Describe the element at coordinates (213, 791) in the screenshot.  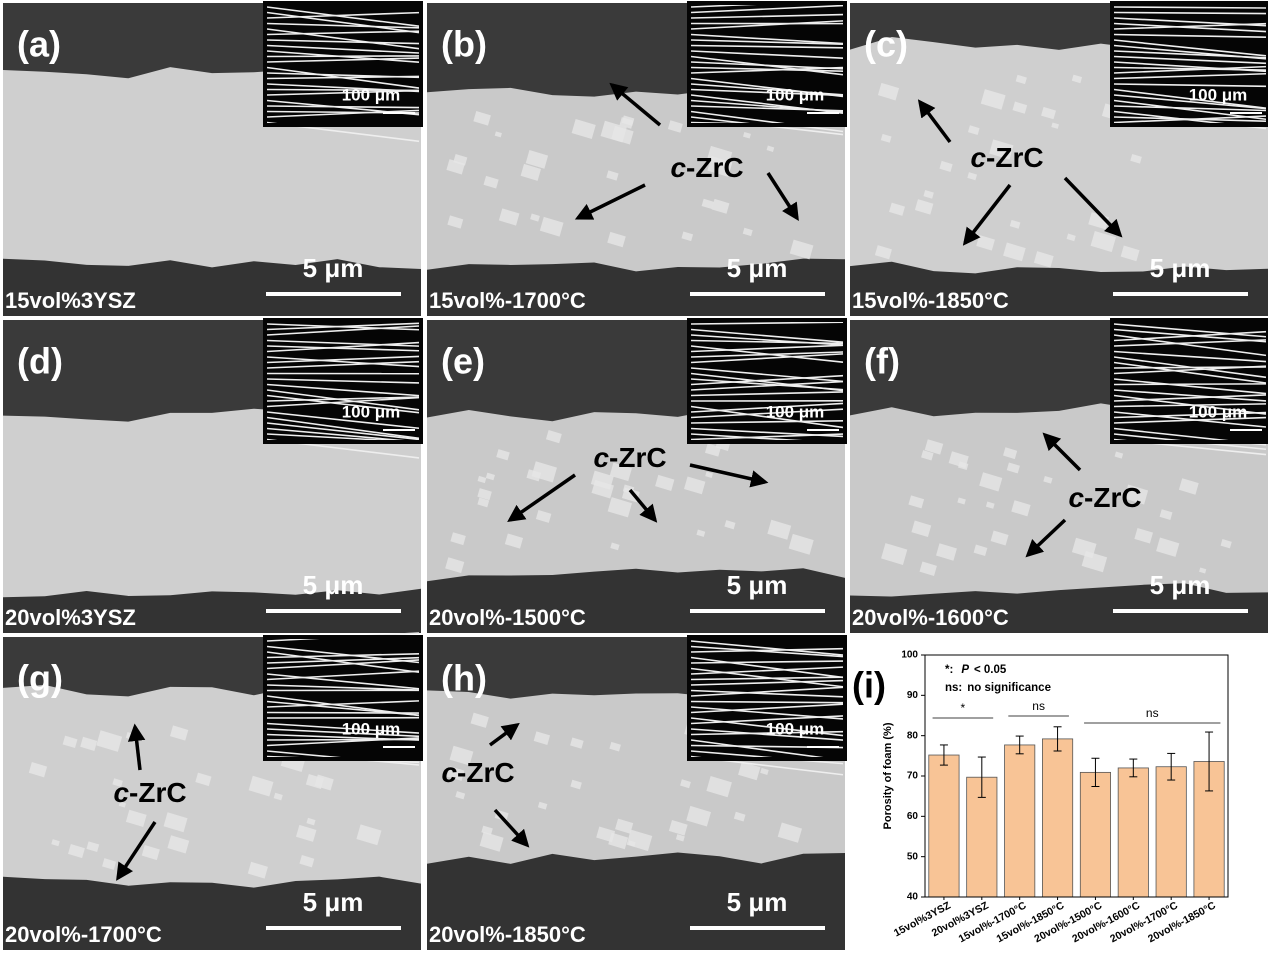
I see `micrograph-panel: 100 μm (g) 20vol%-1700°C 5 μm c-ZrC` at that location.